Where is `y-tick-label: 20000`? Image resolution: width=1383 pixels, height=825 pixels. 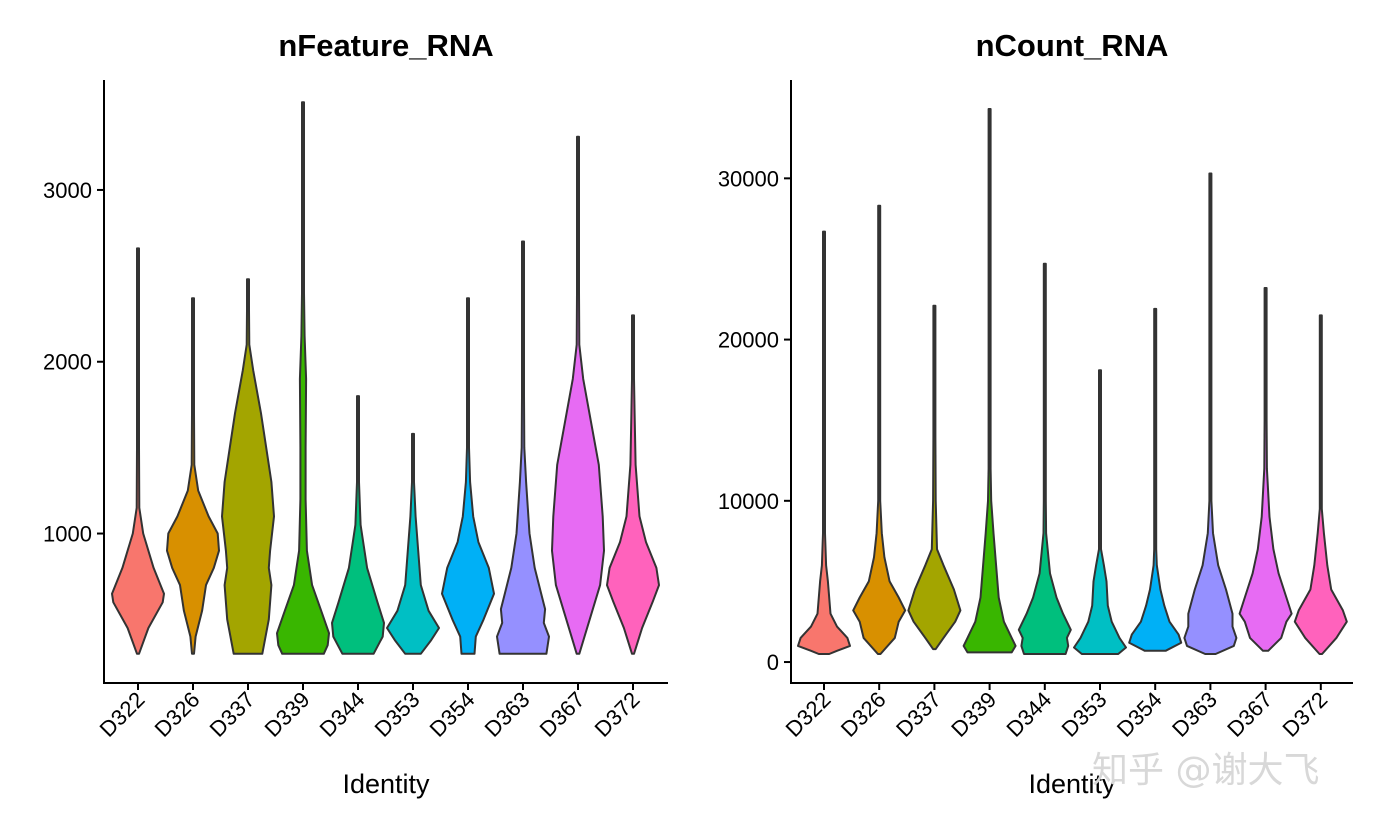 y-tick-label: 20000 is located at coordinates (748, 340).